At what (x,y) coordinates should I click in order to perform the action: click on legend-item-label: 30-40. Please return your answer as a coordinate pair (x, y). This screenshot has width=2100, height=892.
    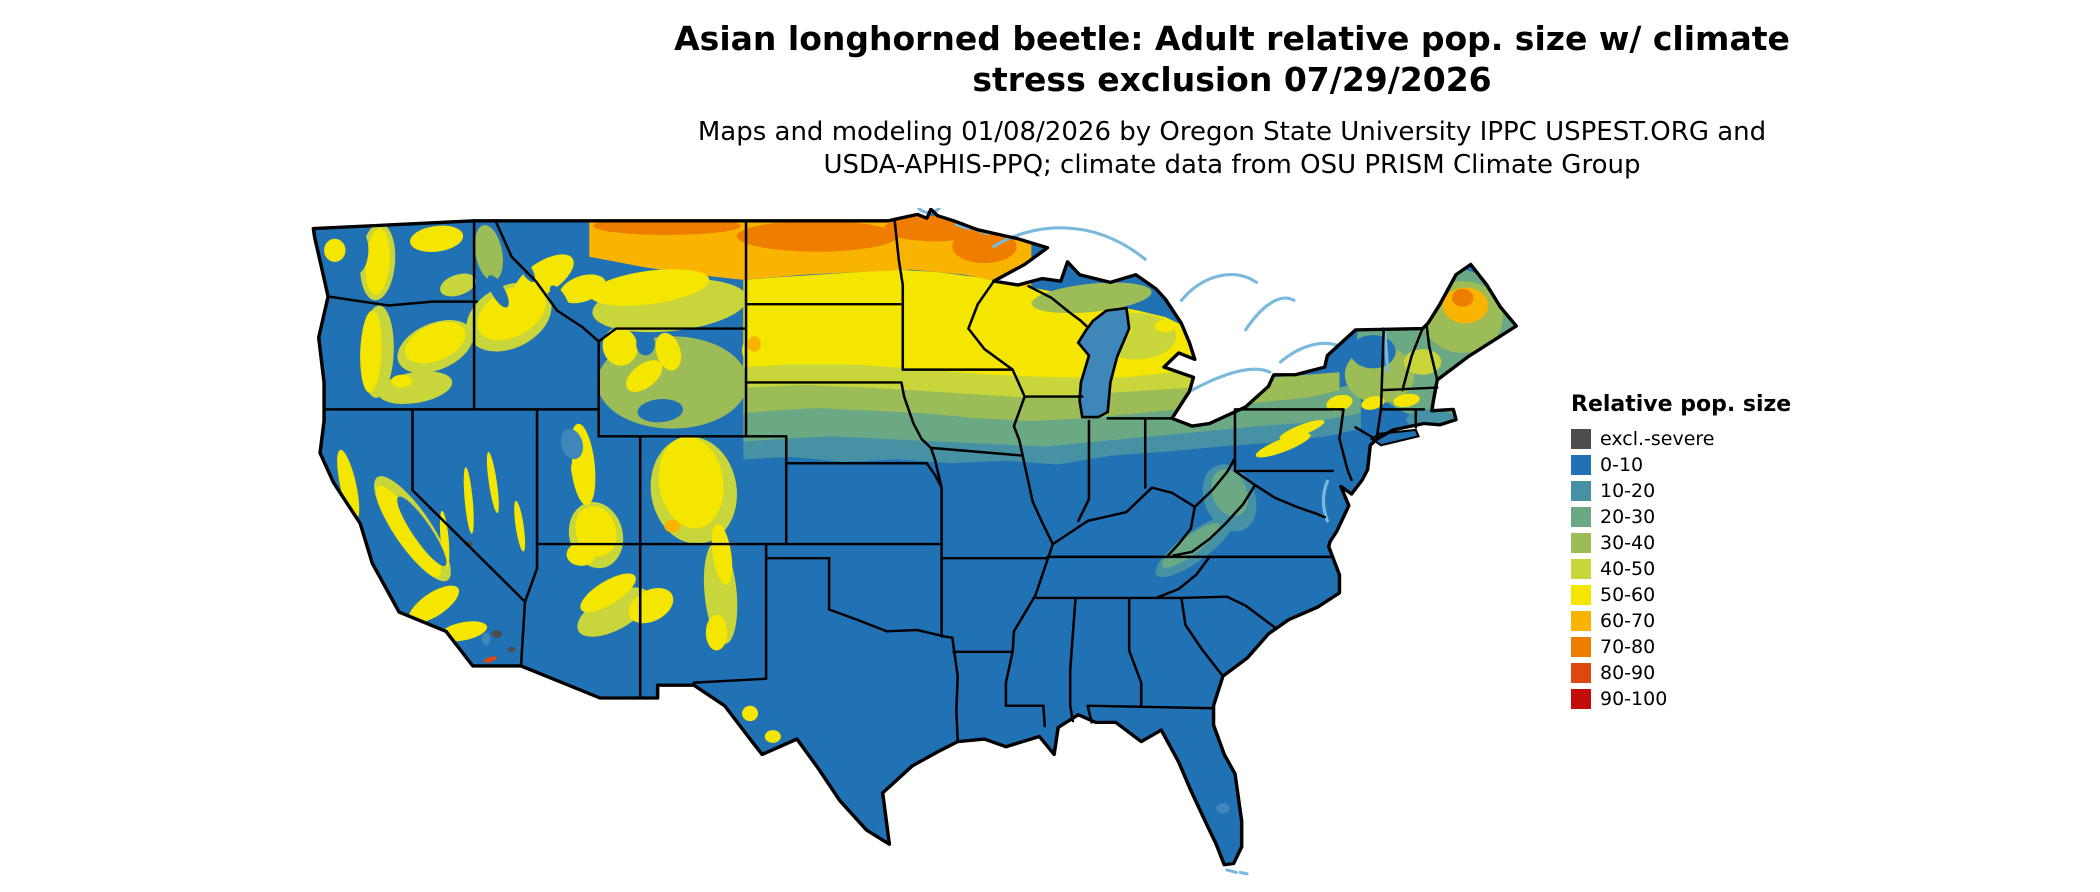
    Looking at the image, I should click on (1628, 543).